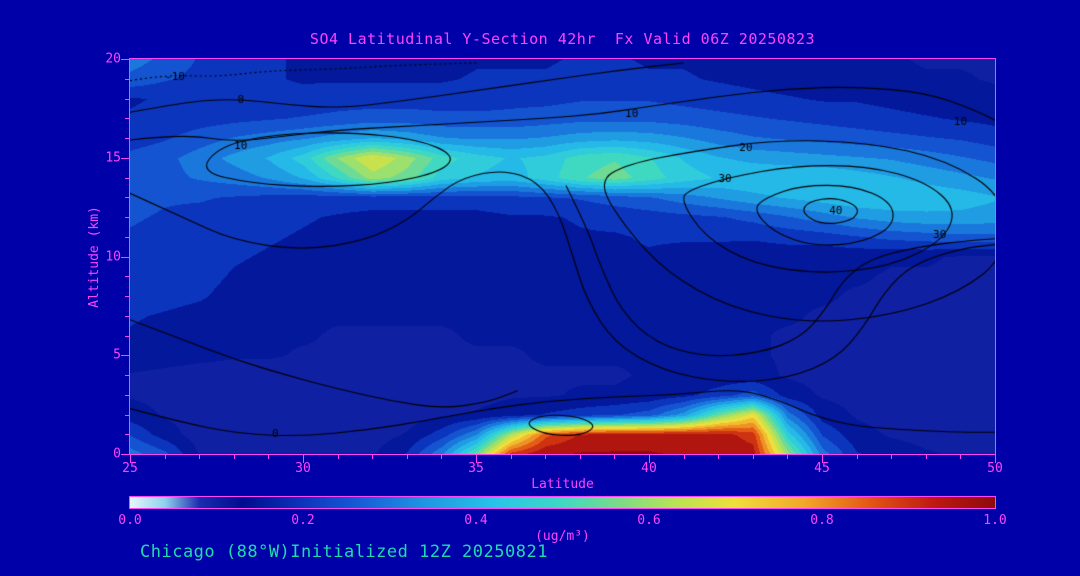 The height and width of the screenshot is (576, 1080). Describe the element at coordinates (476, 520) in the screenshot. I see `colorbar-tick-label: 0.4` at that location.